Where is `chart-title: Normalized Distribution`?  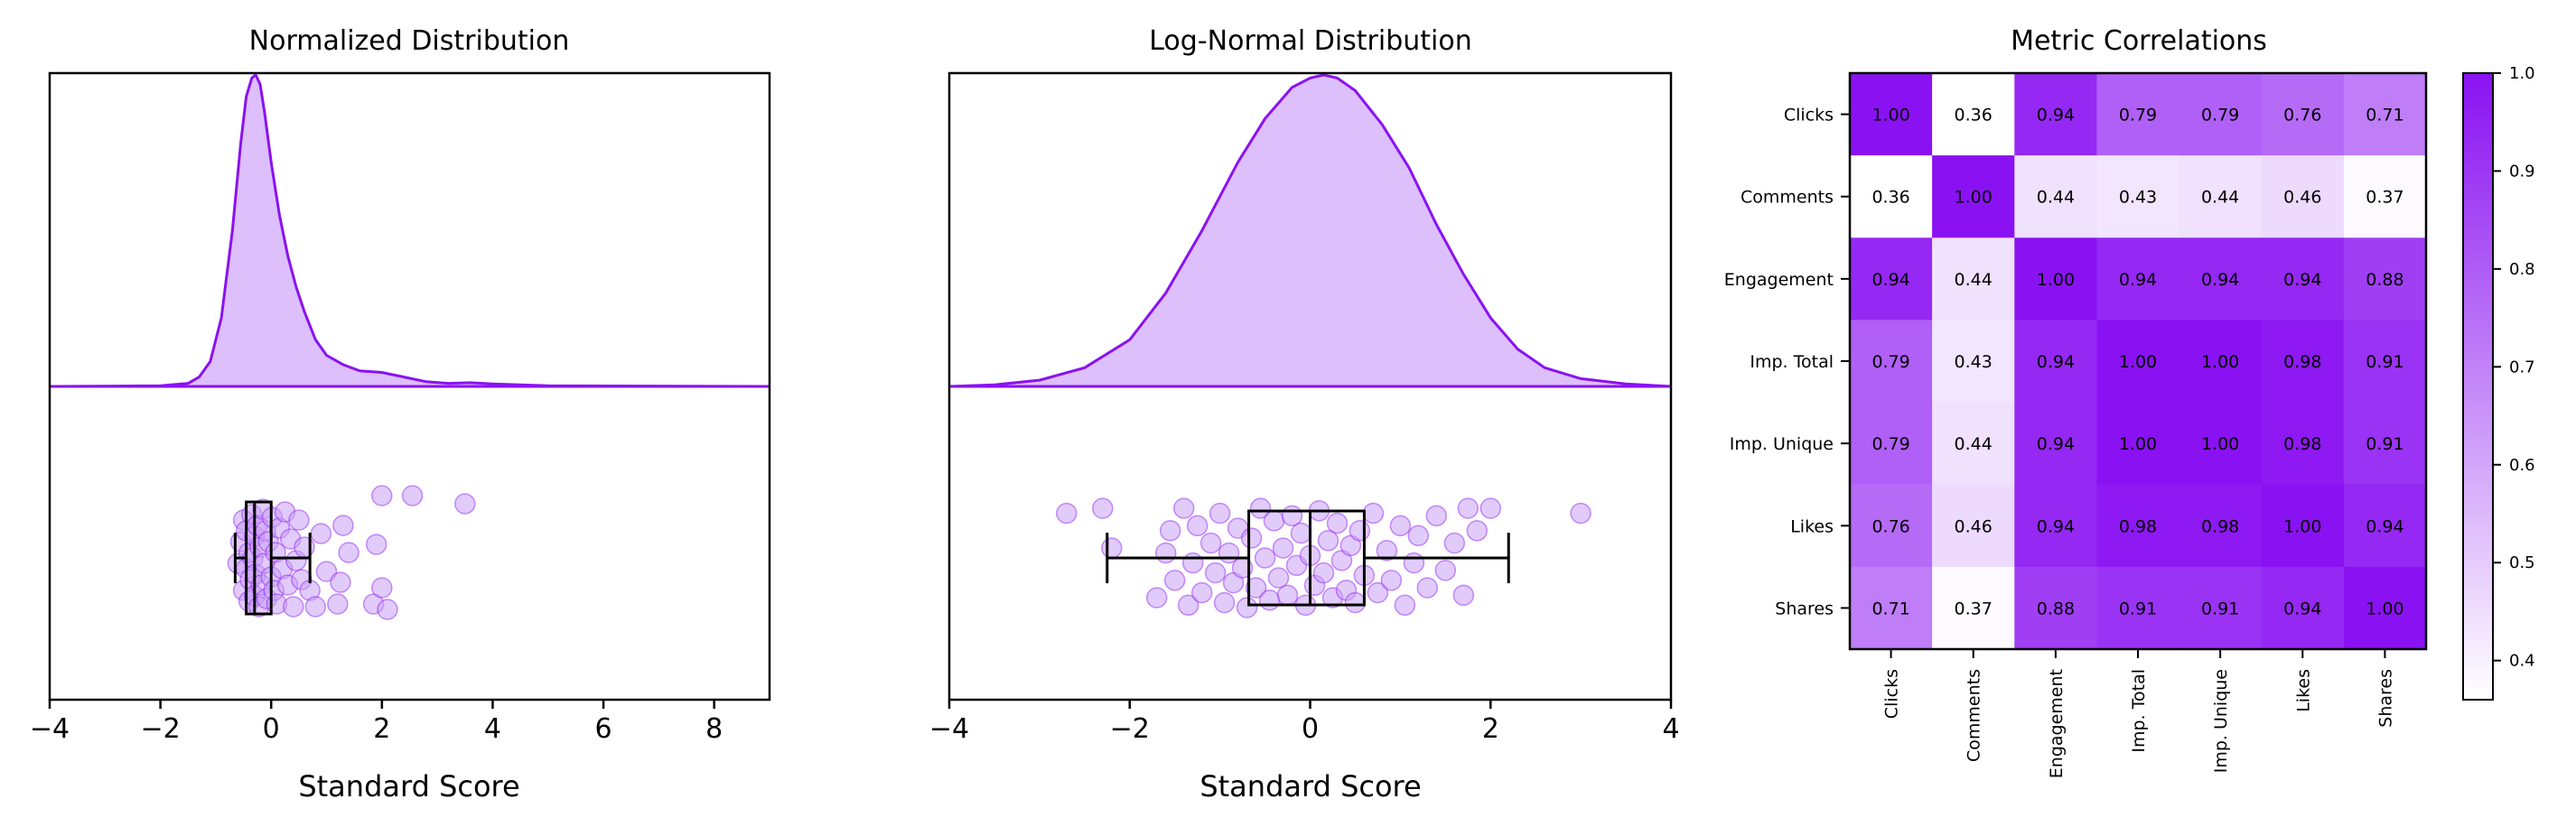 chart-title: Normalized Distribution is located at coordinates (409, 41).